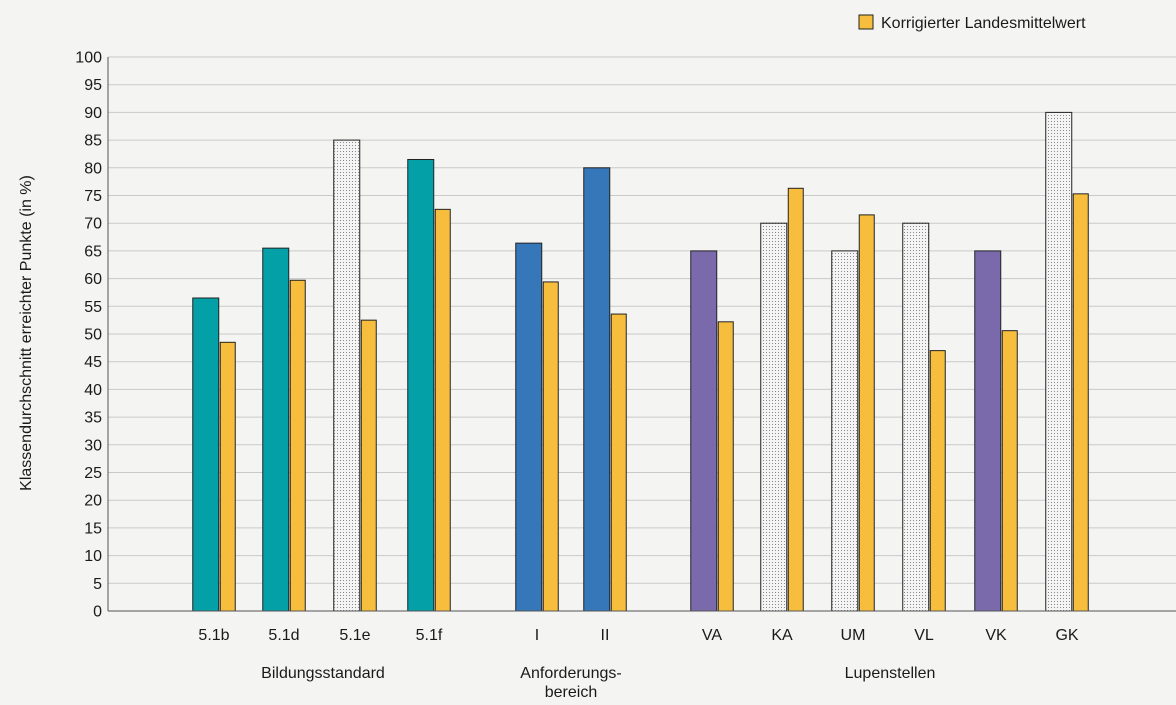  What do you see at coordinates (570, 683) in the screenshot?
I see `group-label: Anforderungs-bereich` at bounding box center [570, 683].